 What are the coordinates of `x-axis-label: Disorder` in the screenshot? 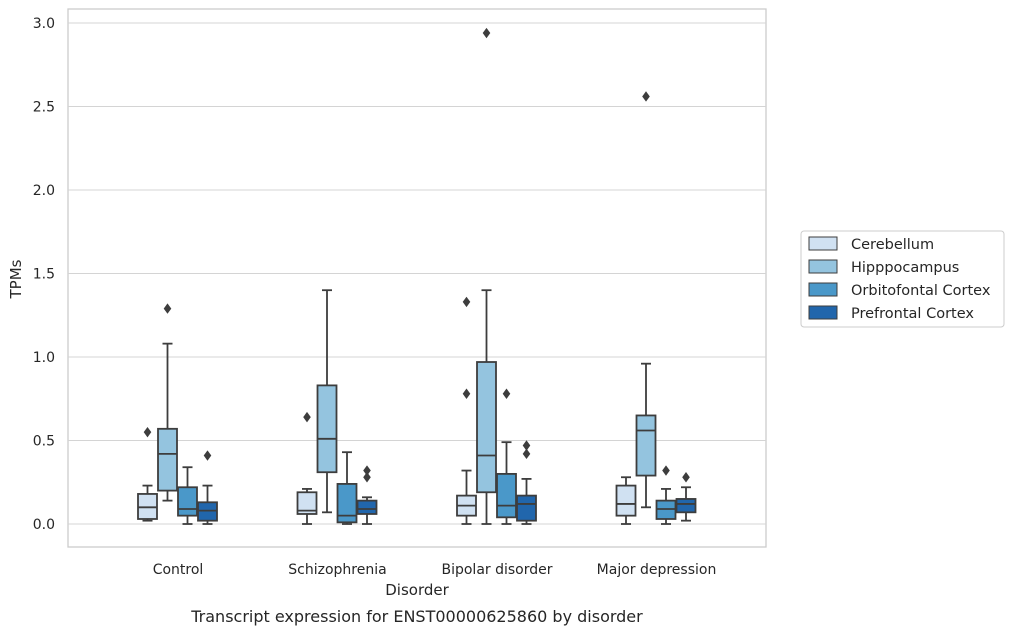 It's located at (417, 590).